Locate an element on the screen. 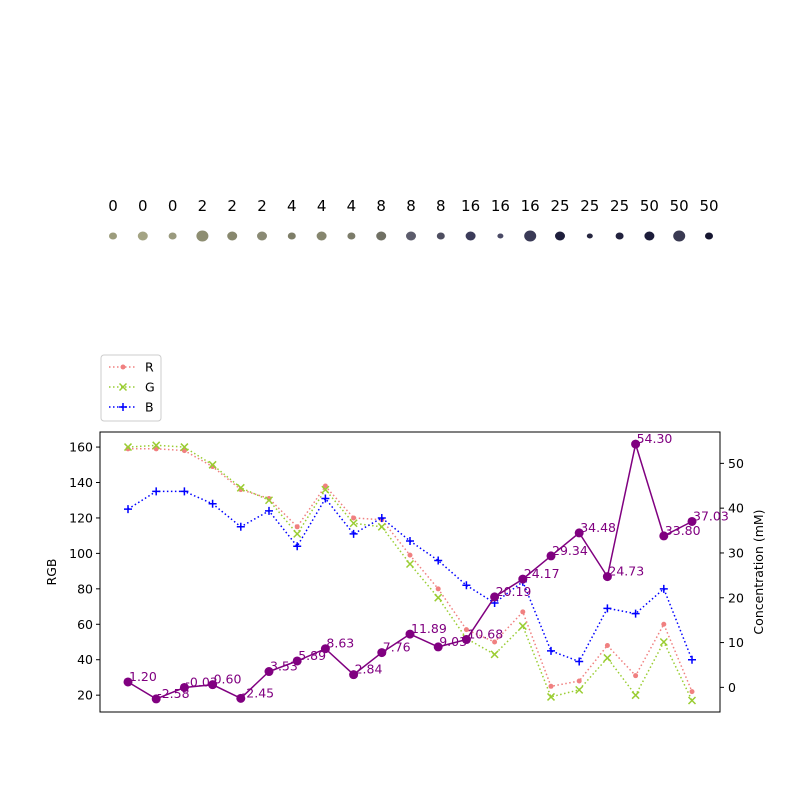  legend-label: R is located at coordinates (149, 367).